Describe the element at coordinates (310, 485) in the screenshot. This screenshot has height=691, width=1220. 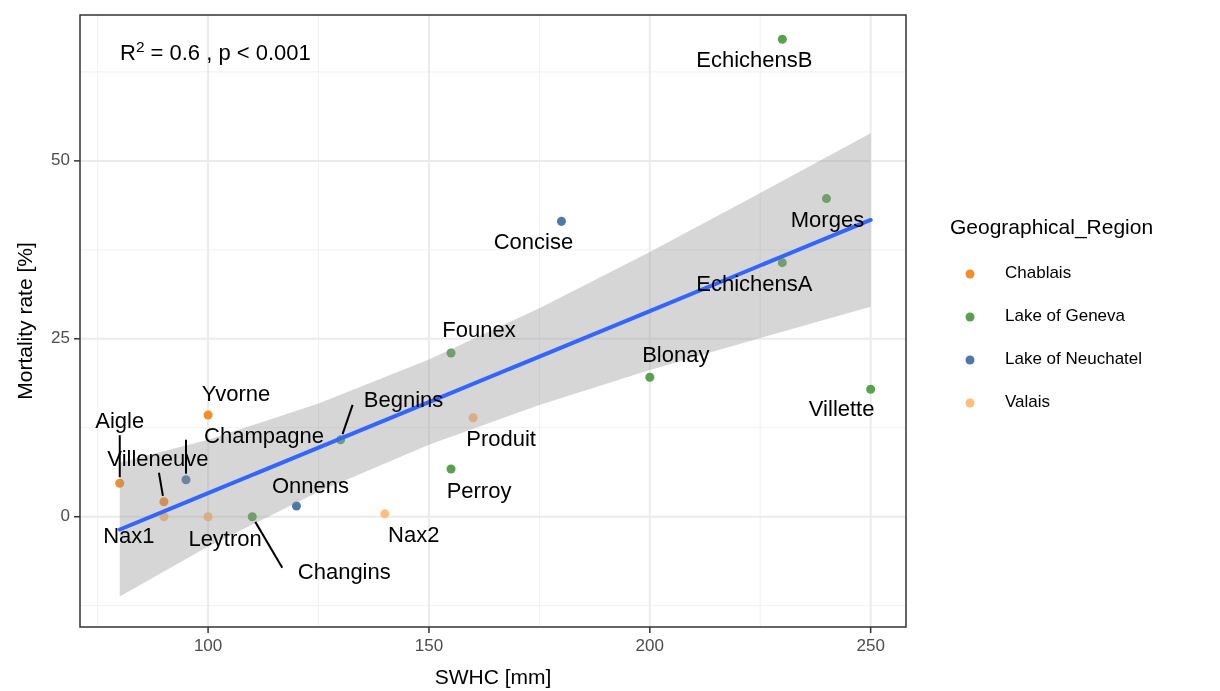
I see `annotation: Onnens` at that location.